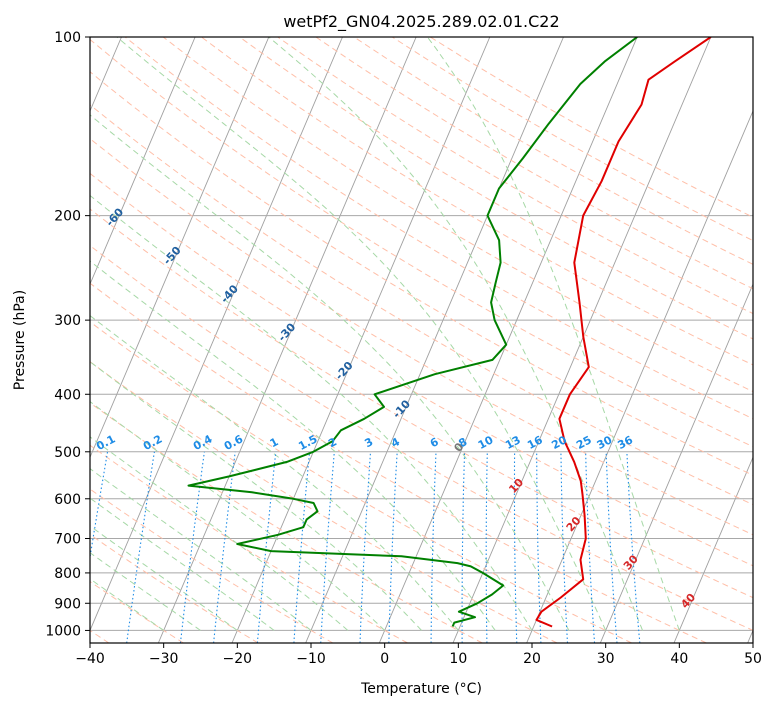 This screenshot has width=775, height=712. I want to click on y-tick-label: 700, so click(67, 540).